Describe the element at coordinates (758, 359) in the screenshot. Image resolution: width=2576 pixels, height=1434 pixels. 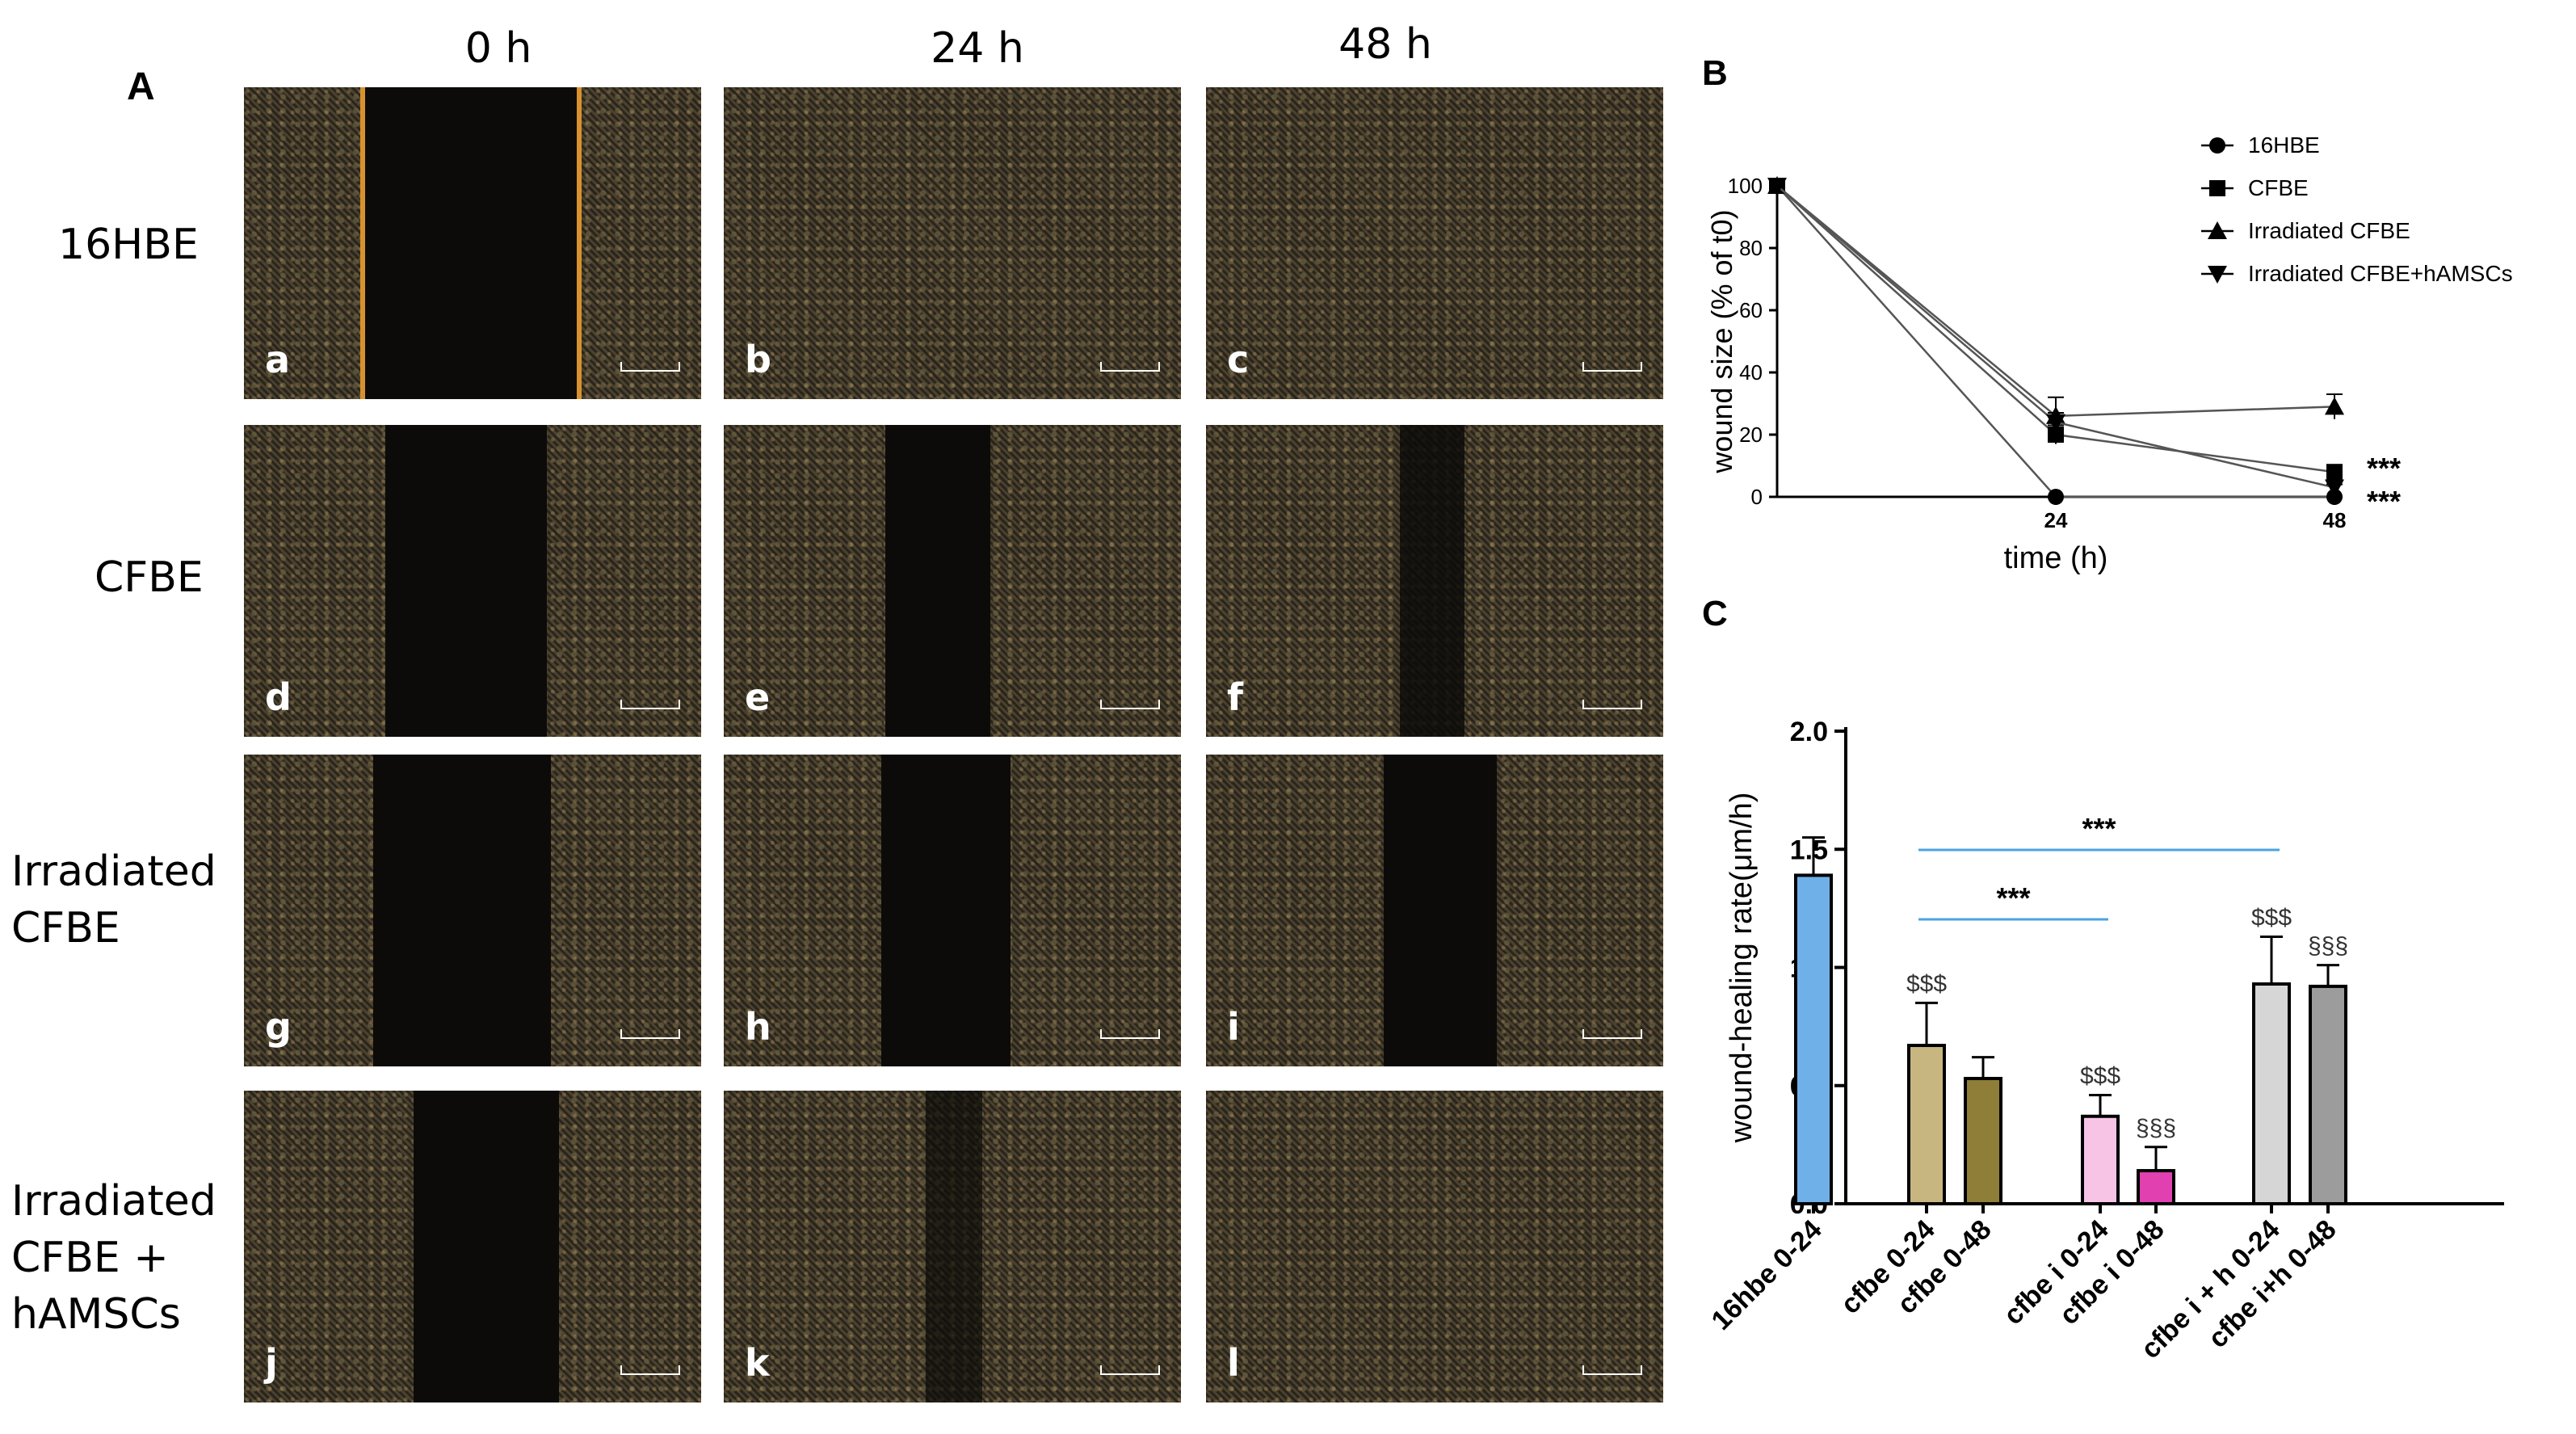
I see `micrograph-label-b: b` at that location.